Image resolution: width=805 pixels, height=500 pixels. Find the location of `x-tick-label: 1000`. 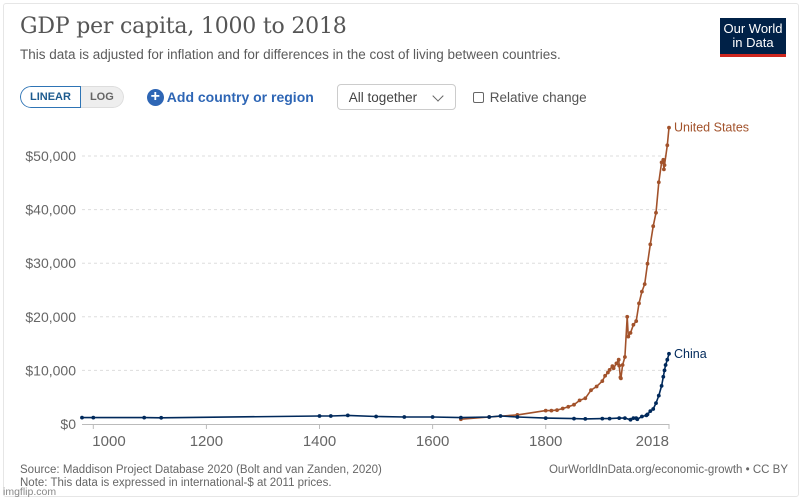

x-tick-label: 1000 is located at coordinates (108, 441).